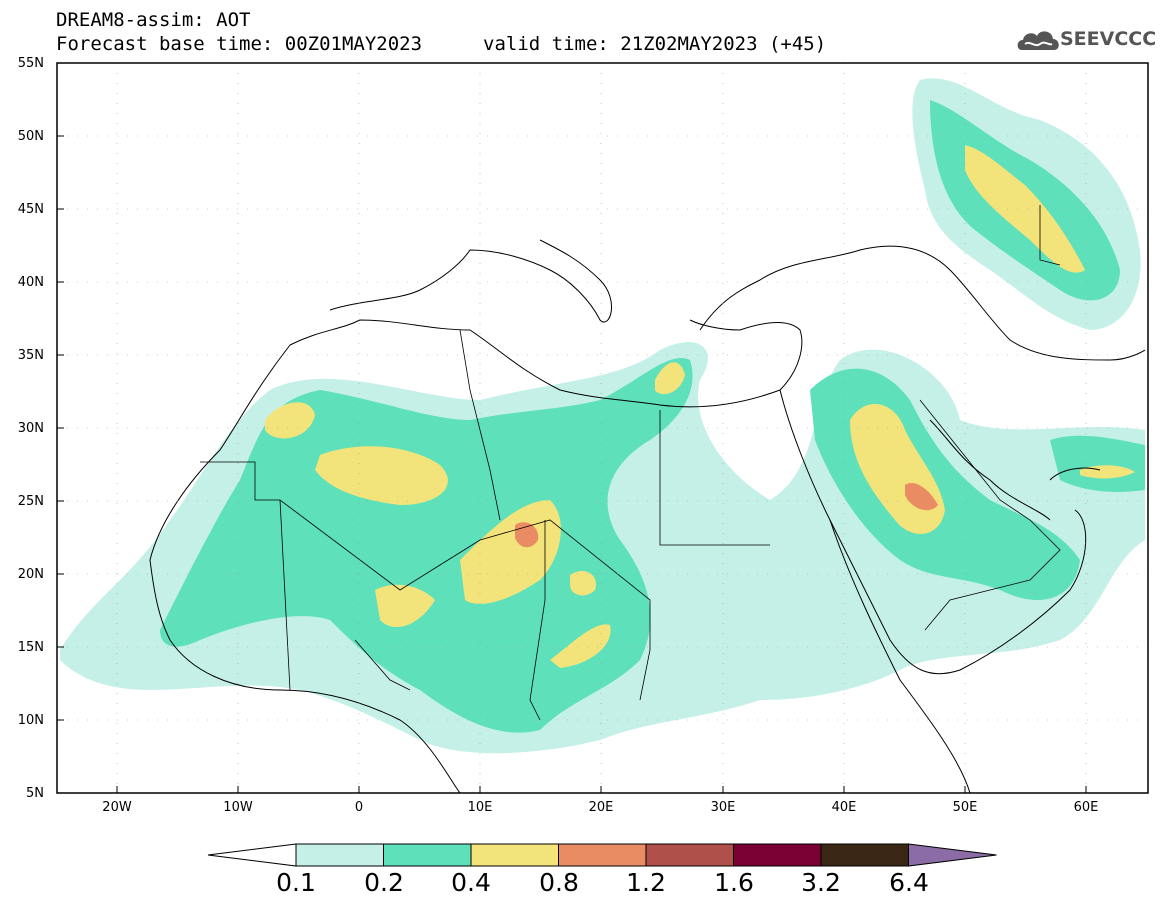 The height and width of the screenshot is (905, 1165). Describe the element at coordinates (153, 20) in the screenshot. I see `product-title: DREAM8-assim: AOT` at that location.